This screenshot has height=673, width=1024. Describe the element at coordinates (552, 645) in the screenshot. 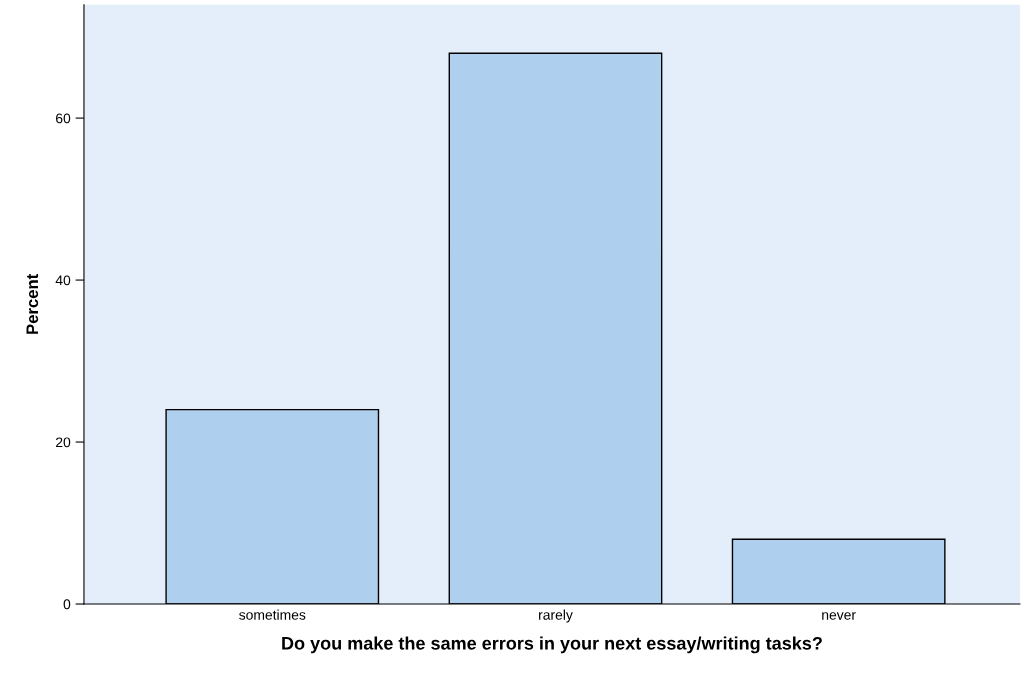

I see `x-axis-title: Do you make the same errors in your next essay/writing tasks?` at that location.